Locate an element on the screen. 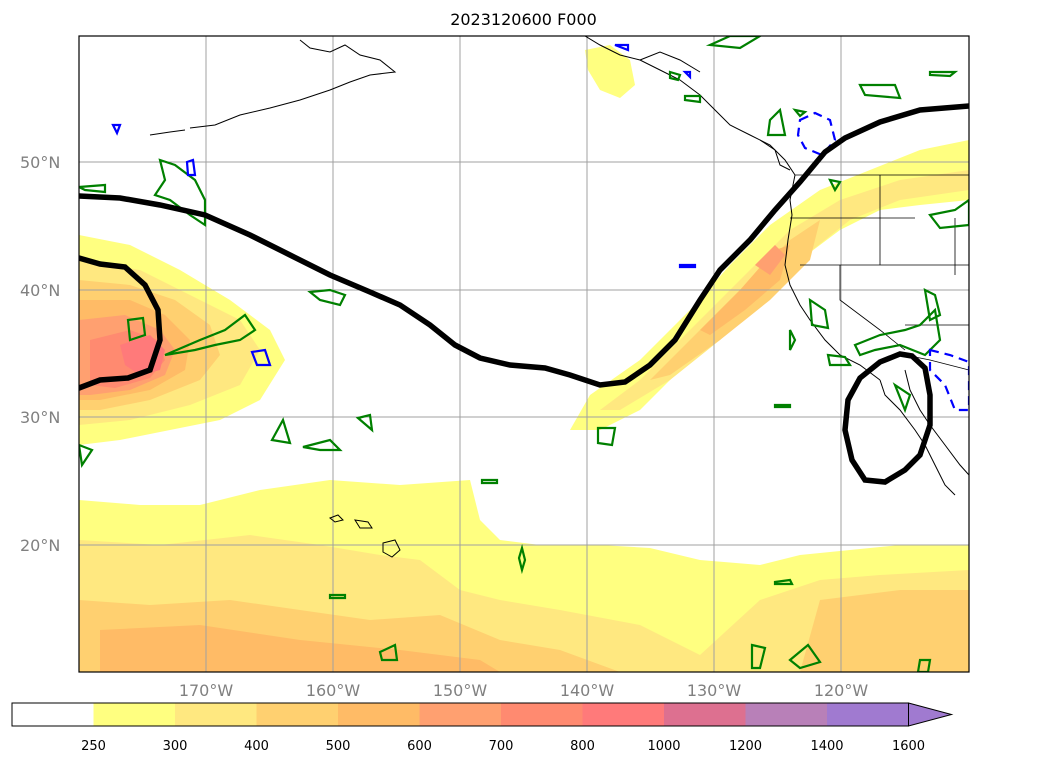 The image size is (1047, 765). colorbar-tick-label: 1000 is located at coordinates (663, 746).